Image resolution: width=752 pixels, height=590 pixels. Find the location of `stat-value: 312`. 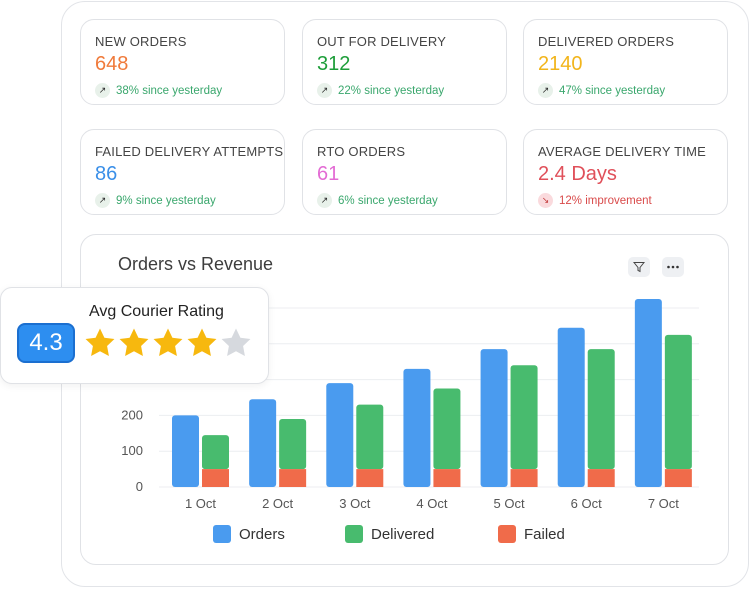

stat-value: 312 is located at coordinates (334, 64).